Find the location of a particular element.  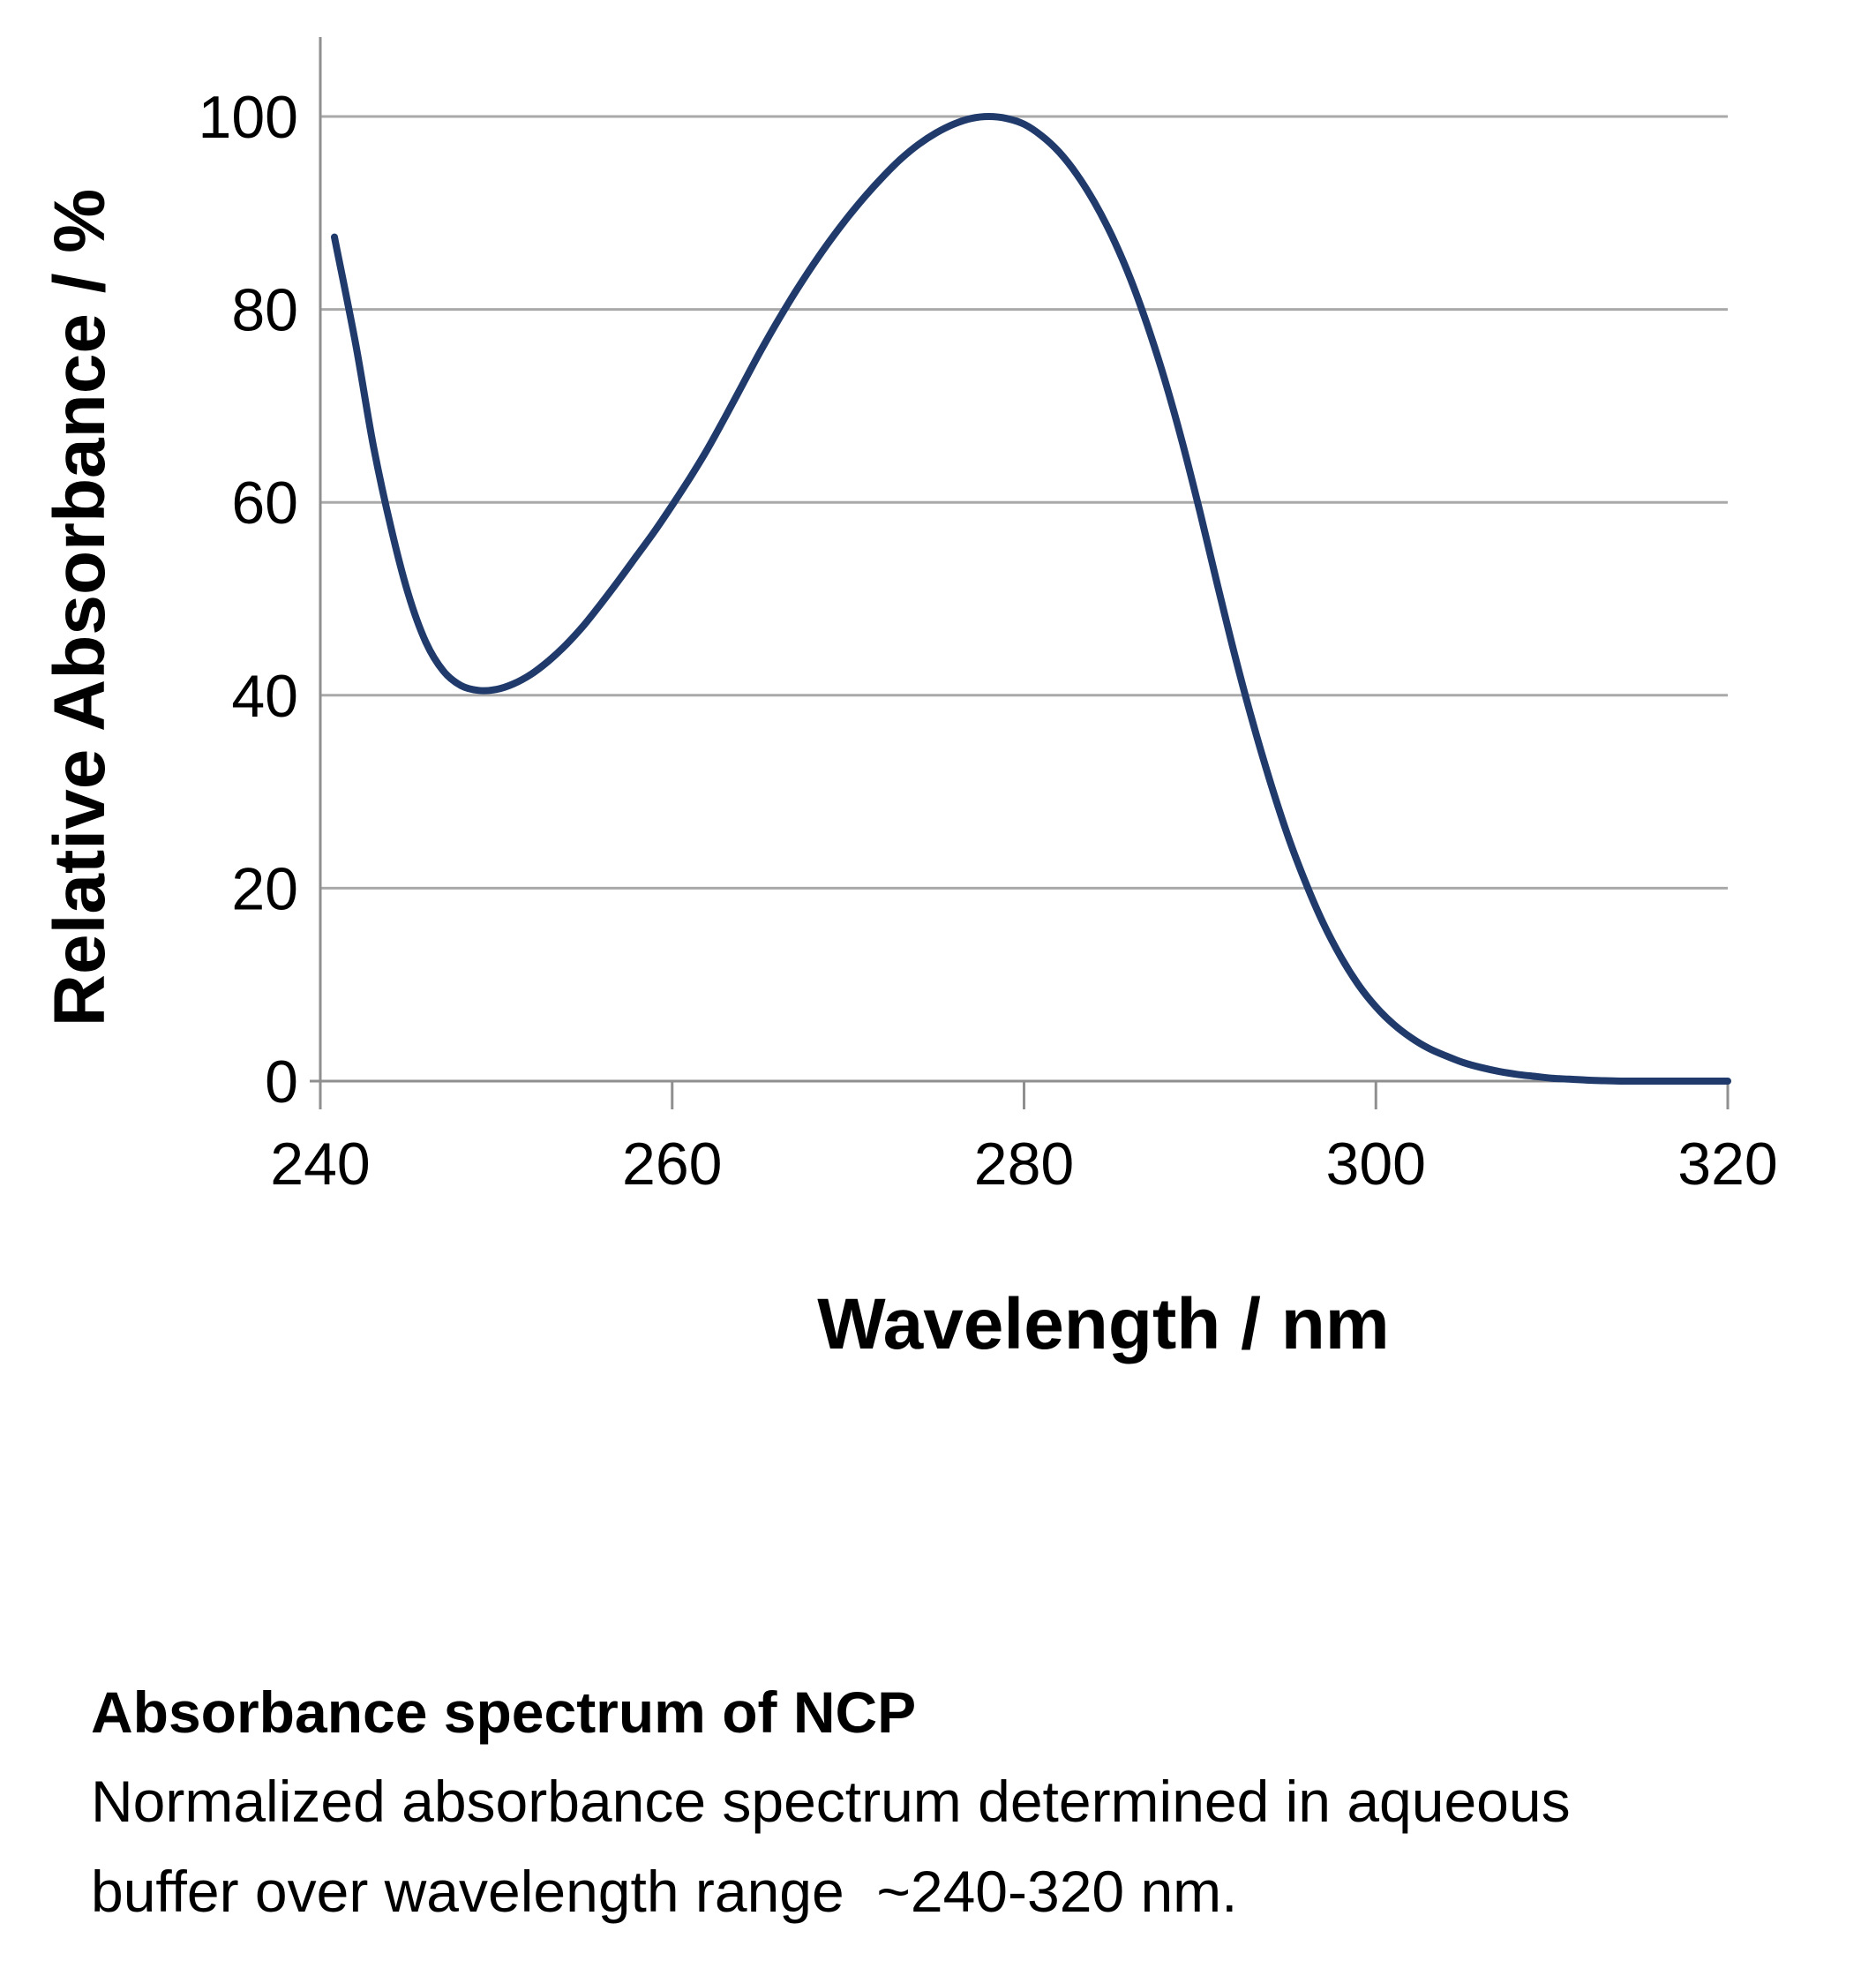

x-tick-marks is located at coordinates (1025, 1095).